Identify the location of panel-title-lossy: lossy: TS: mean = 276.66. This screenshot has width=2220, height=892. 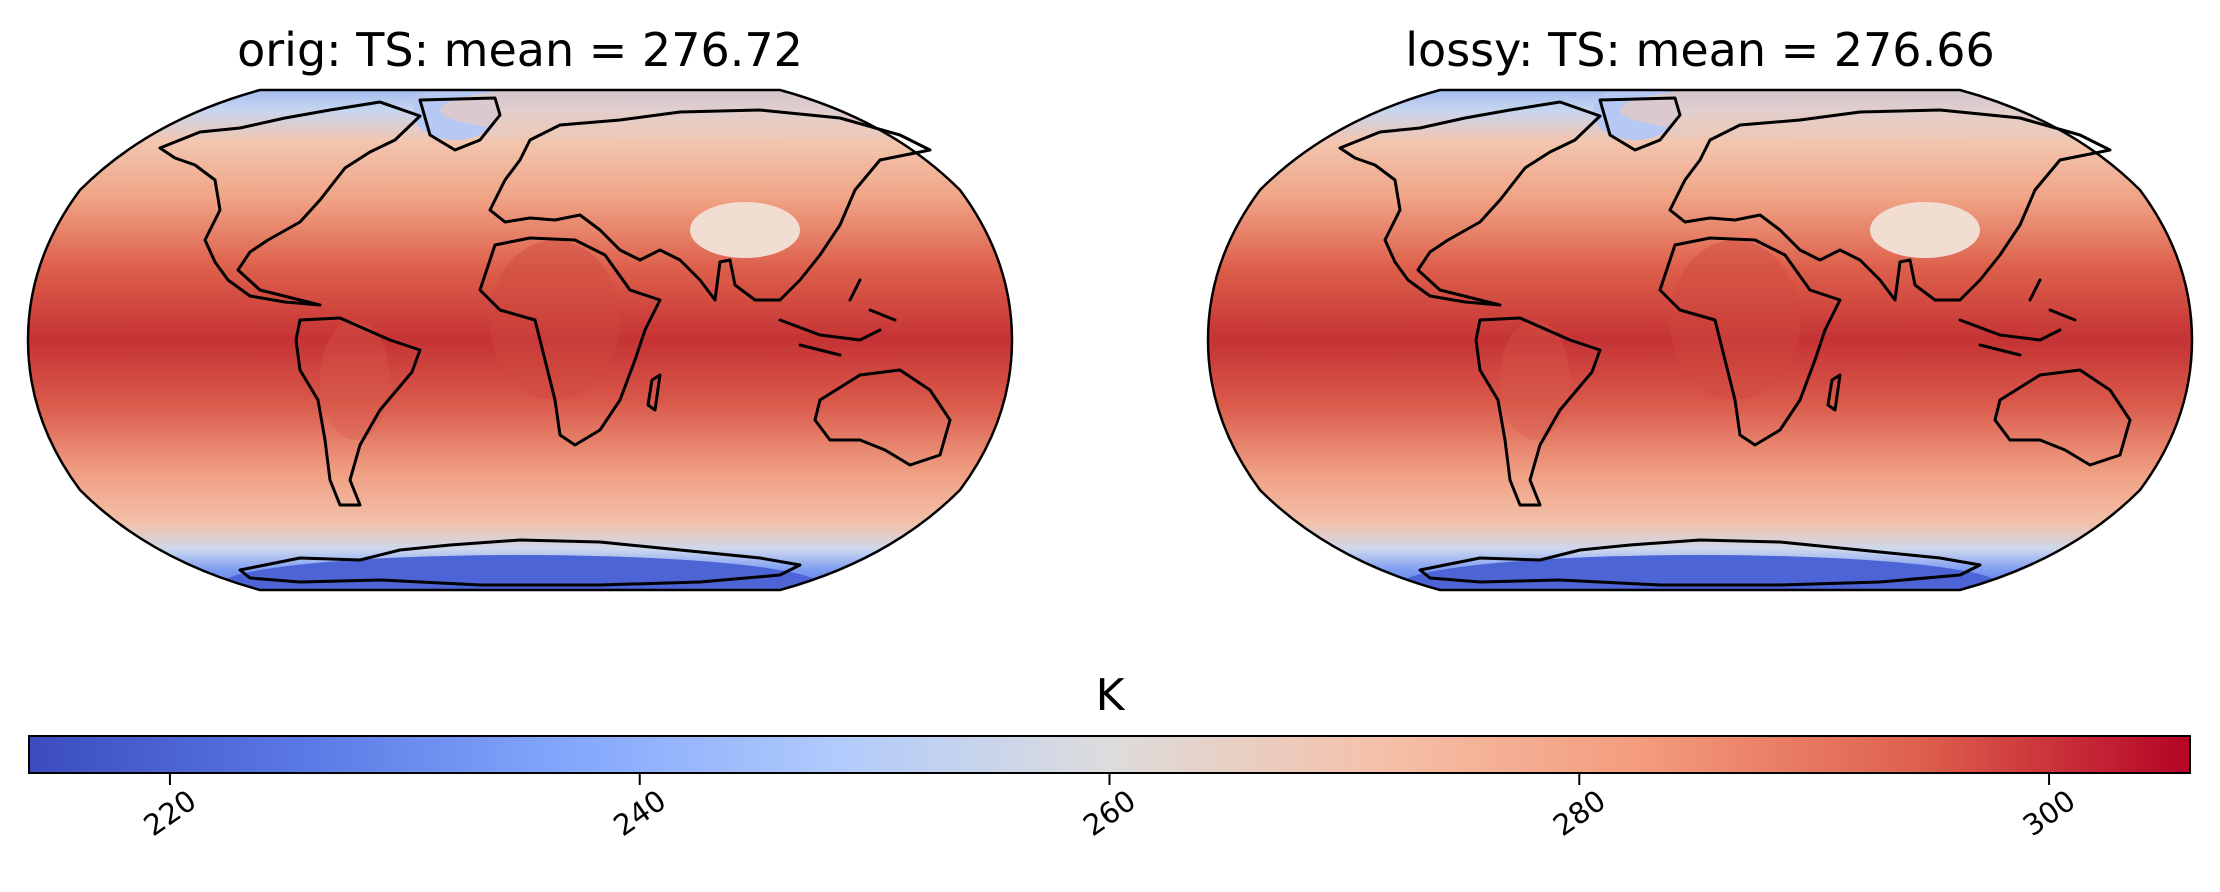
(1699, 50).